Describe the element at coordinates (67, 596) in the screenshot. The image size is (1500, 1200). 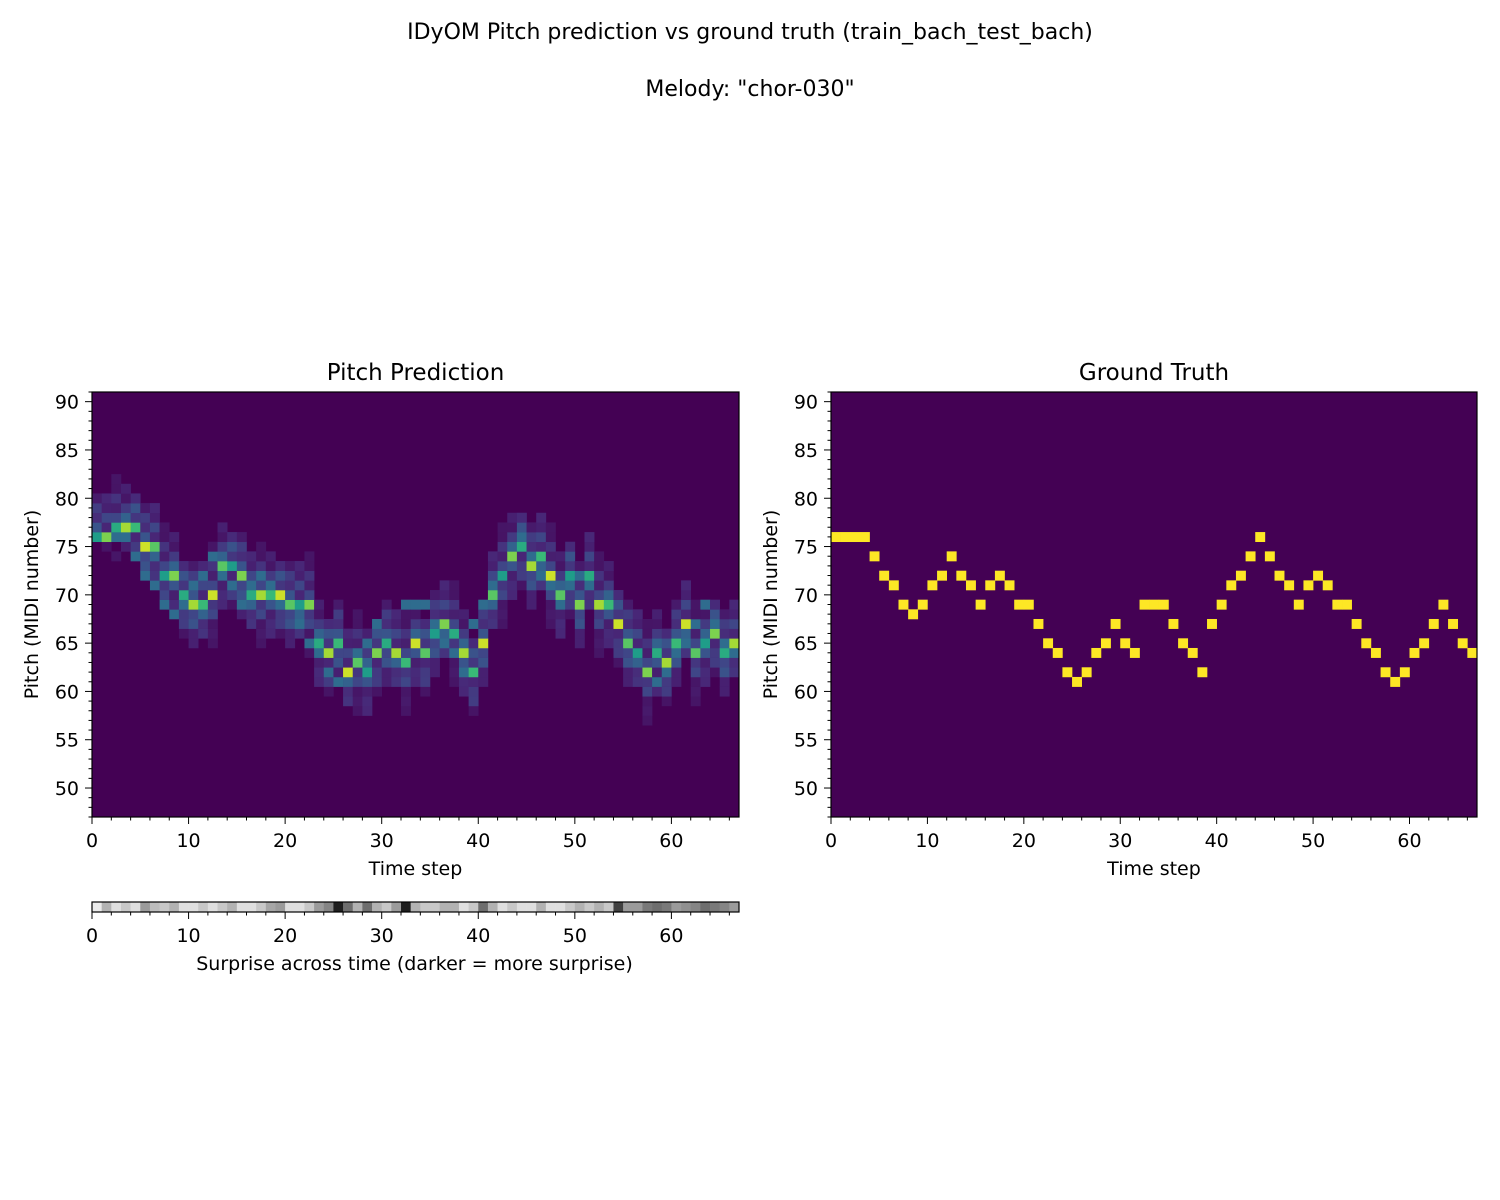
I see `y-tick-label: 70` at that location.